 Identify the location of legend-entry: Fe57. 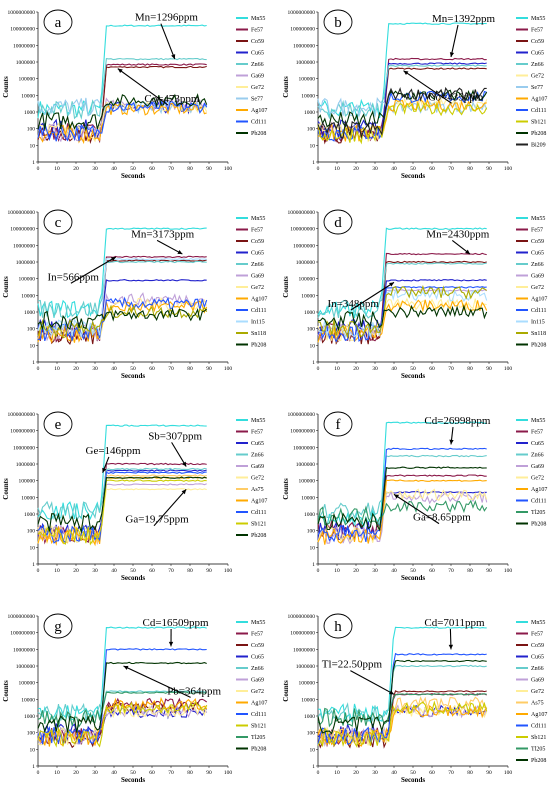
(537, 635).